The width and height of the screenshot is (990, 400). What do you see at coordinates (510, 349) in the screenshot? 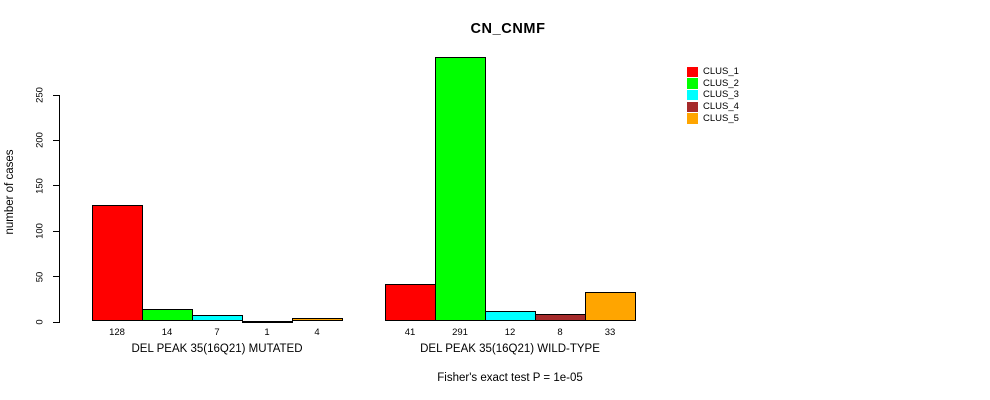
I see `x-category-label-wildtype: DEL PEAK 35(16Q21) WILD-TYPE` at bounding box center [510, 349].